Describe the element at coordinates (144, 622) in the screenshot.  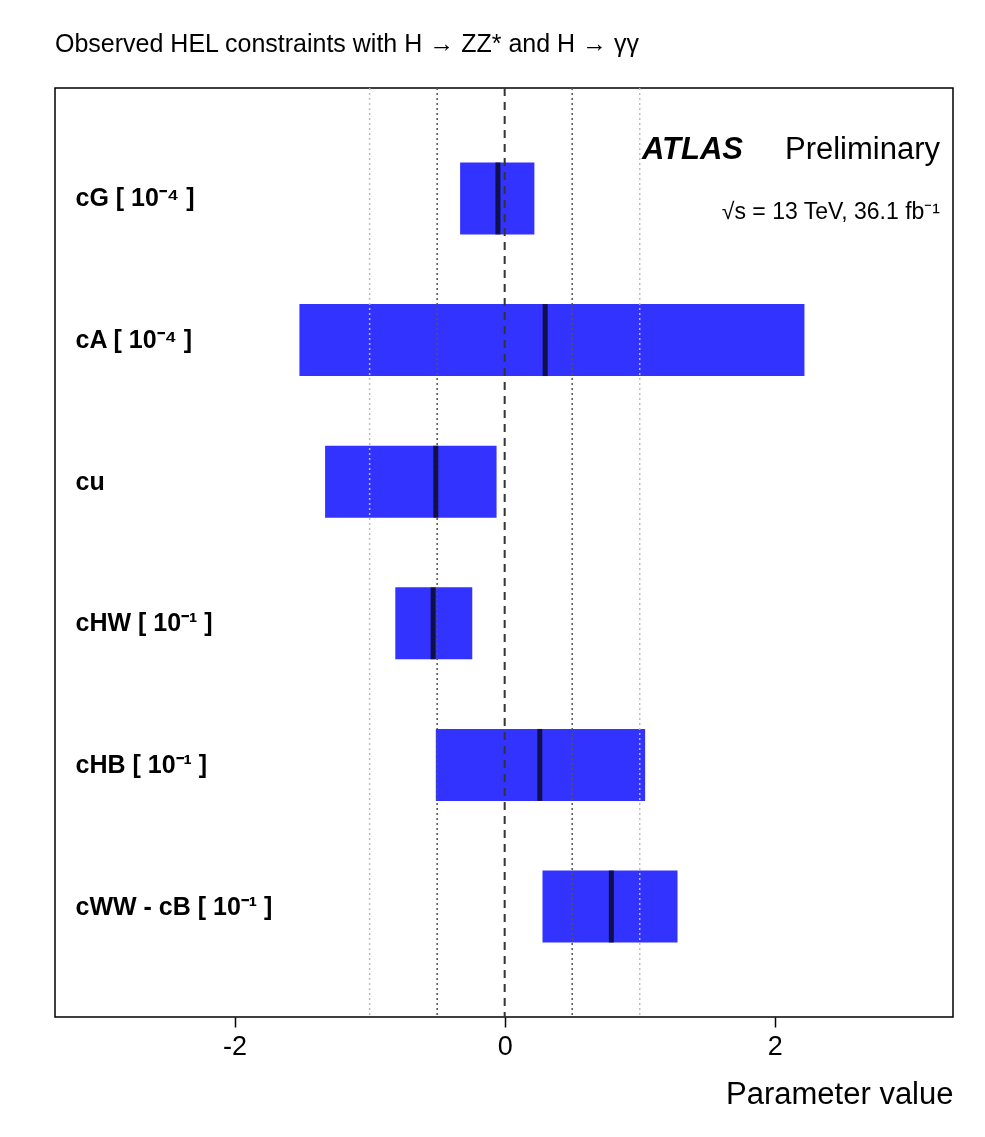
I see `y-tick-label: cHW [ 10⁻¹ ]` at that location.